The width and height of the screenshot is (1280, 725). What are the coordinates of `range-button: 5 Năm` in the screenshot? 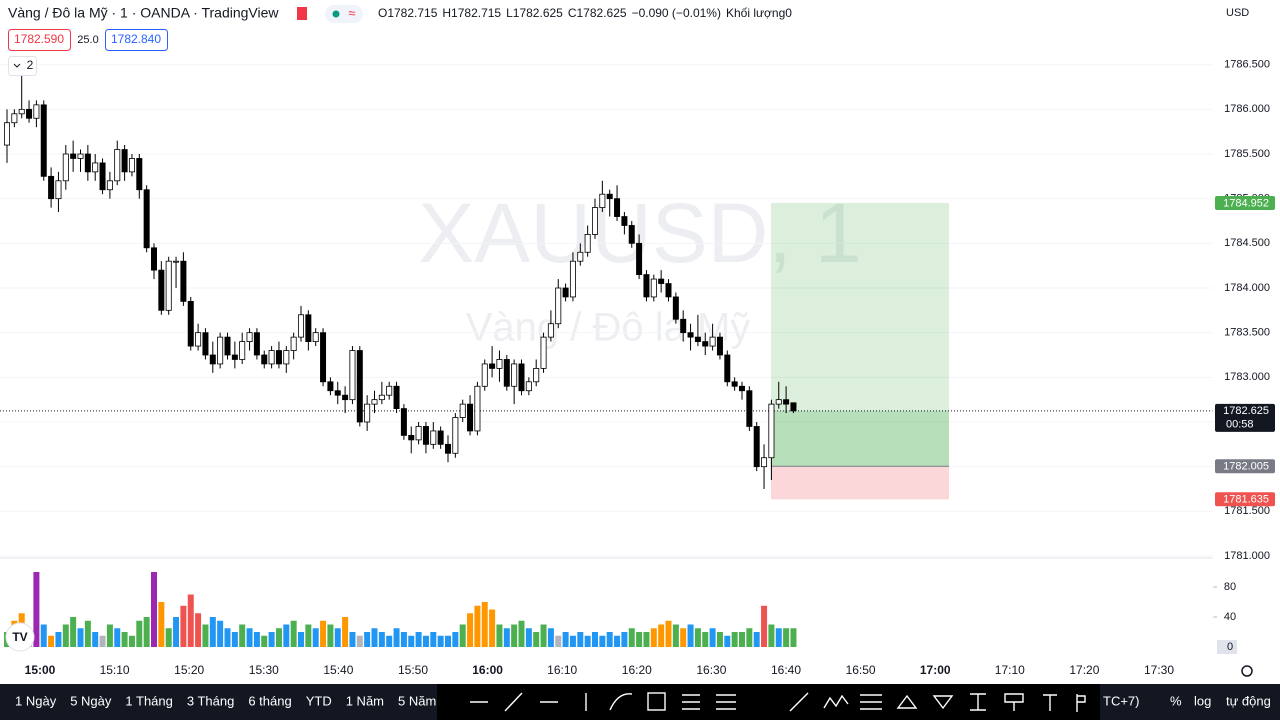 It's located at (417, 700).